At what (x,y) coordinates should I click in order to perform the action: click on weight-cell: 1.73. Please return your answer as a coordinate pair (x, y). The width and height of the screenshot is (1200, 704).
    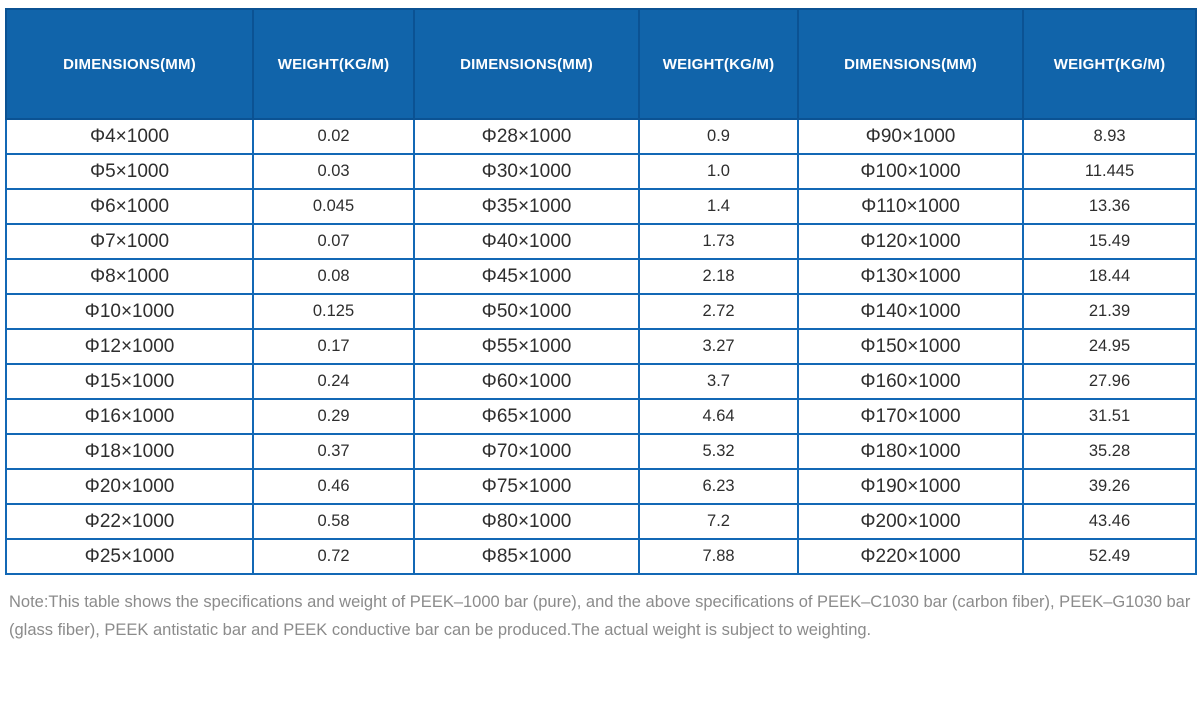
    Looking at the image, I should click on (718, 241).